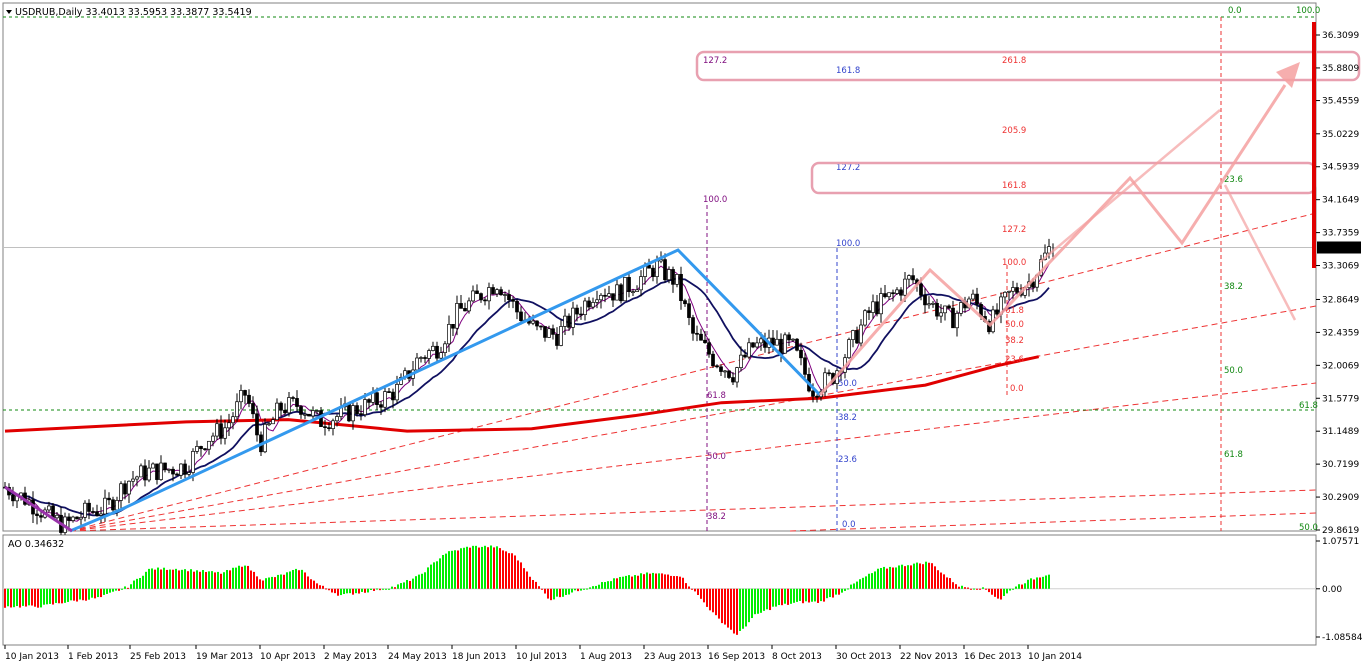  What do you see at coordinates (1338, 248) in the screenshot?
I see `current-price-label: 33.5419` at bounding box center [1338, 248].